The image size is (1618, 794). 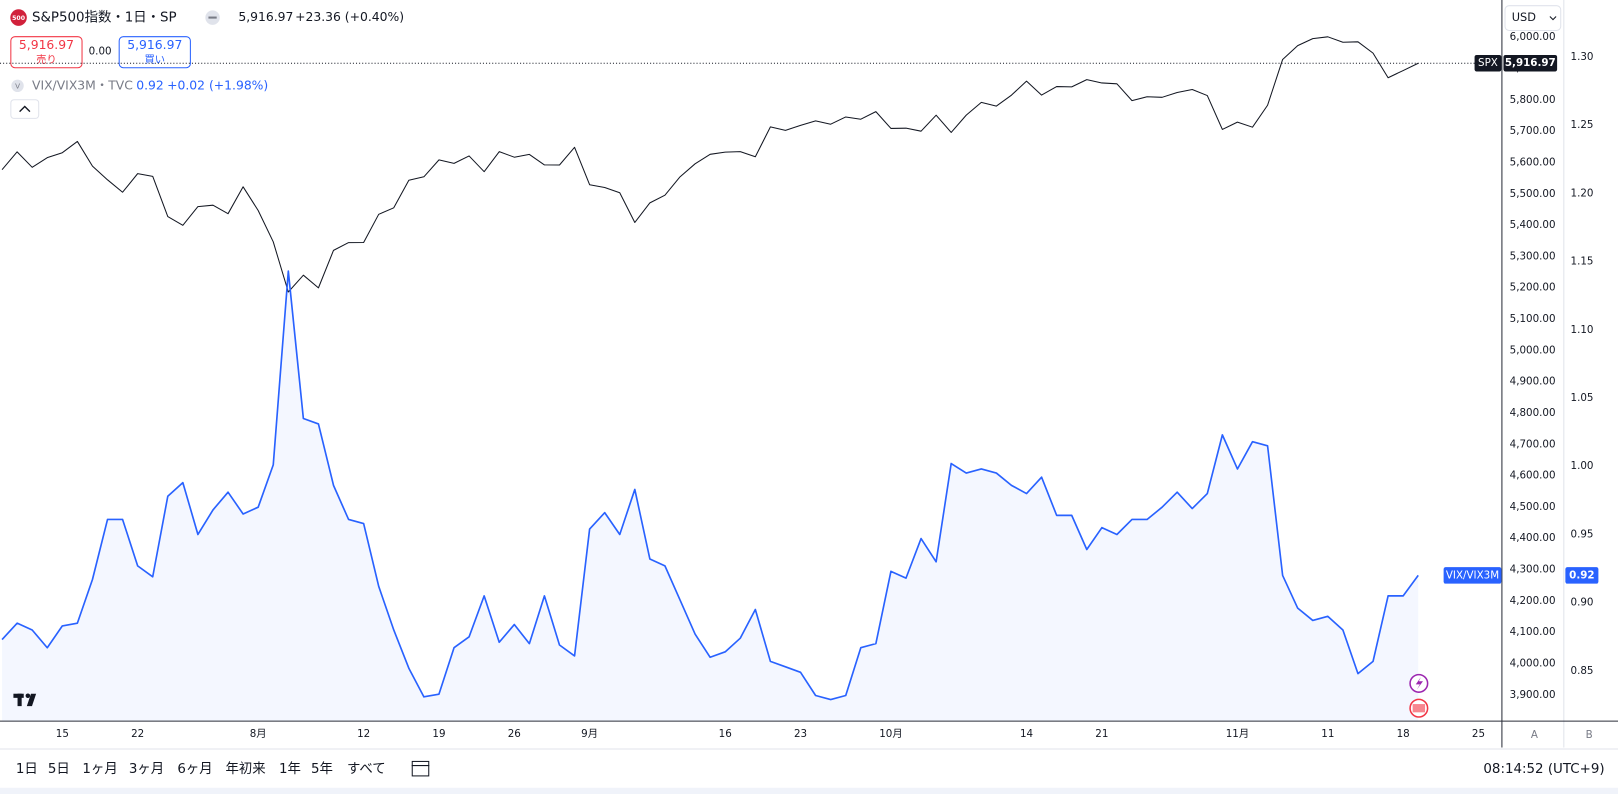 I want to click on y2-tick-label: 1.10, so click(x=1582, y=330).